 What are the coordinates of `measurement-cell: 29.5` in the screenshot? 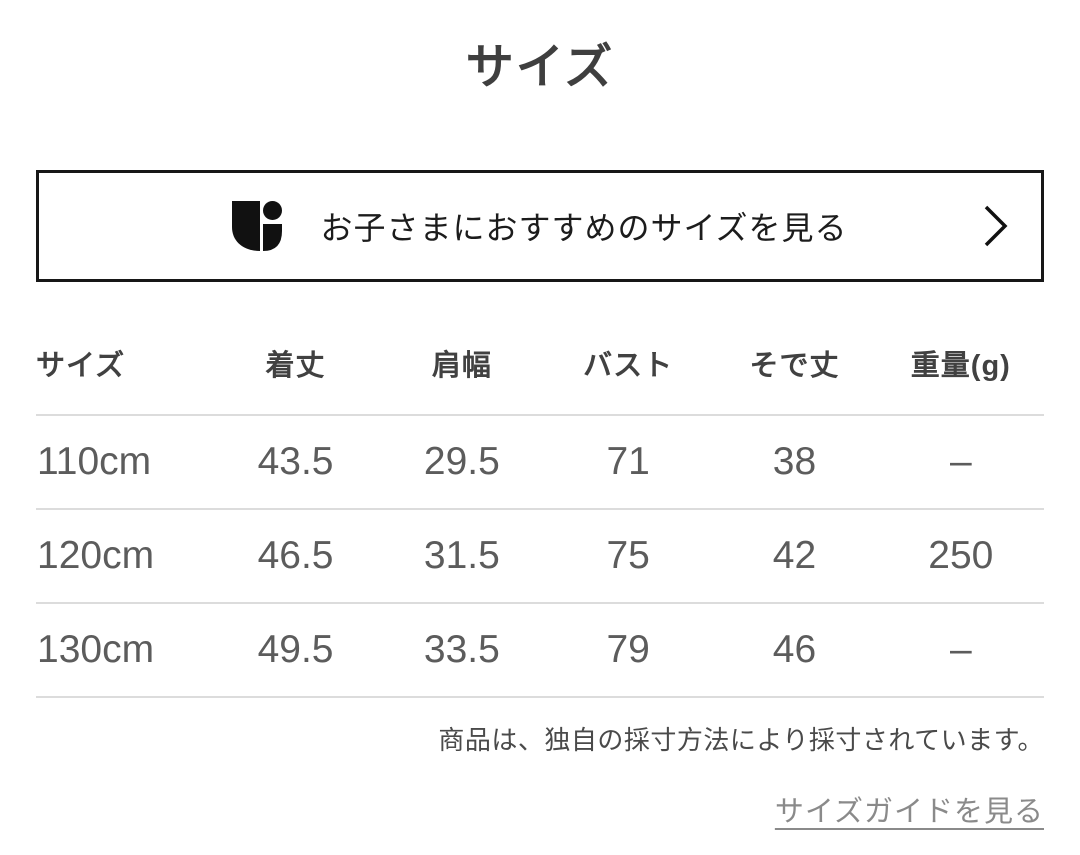 It's located at (462, 462).